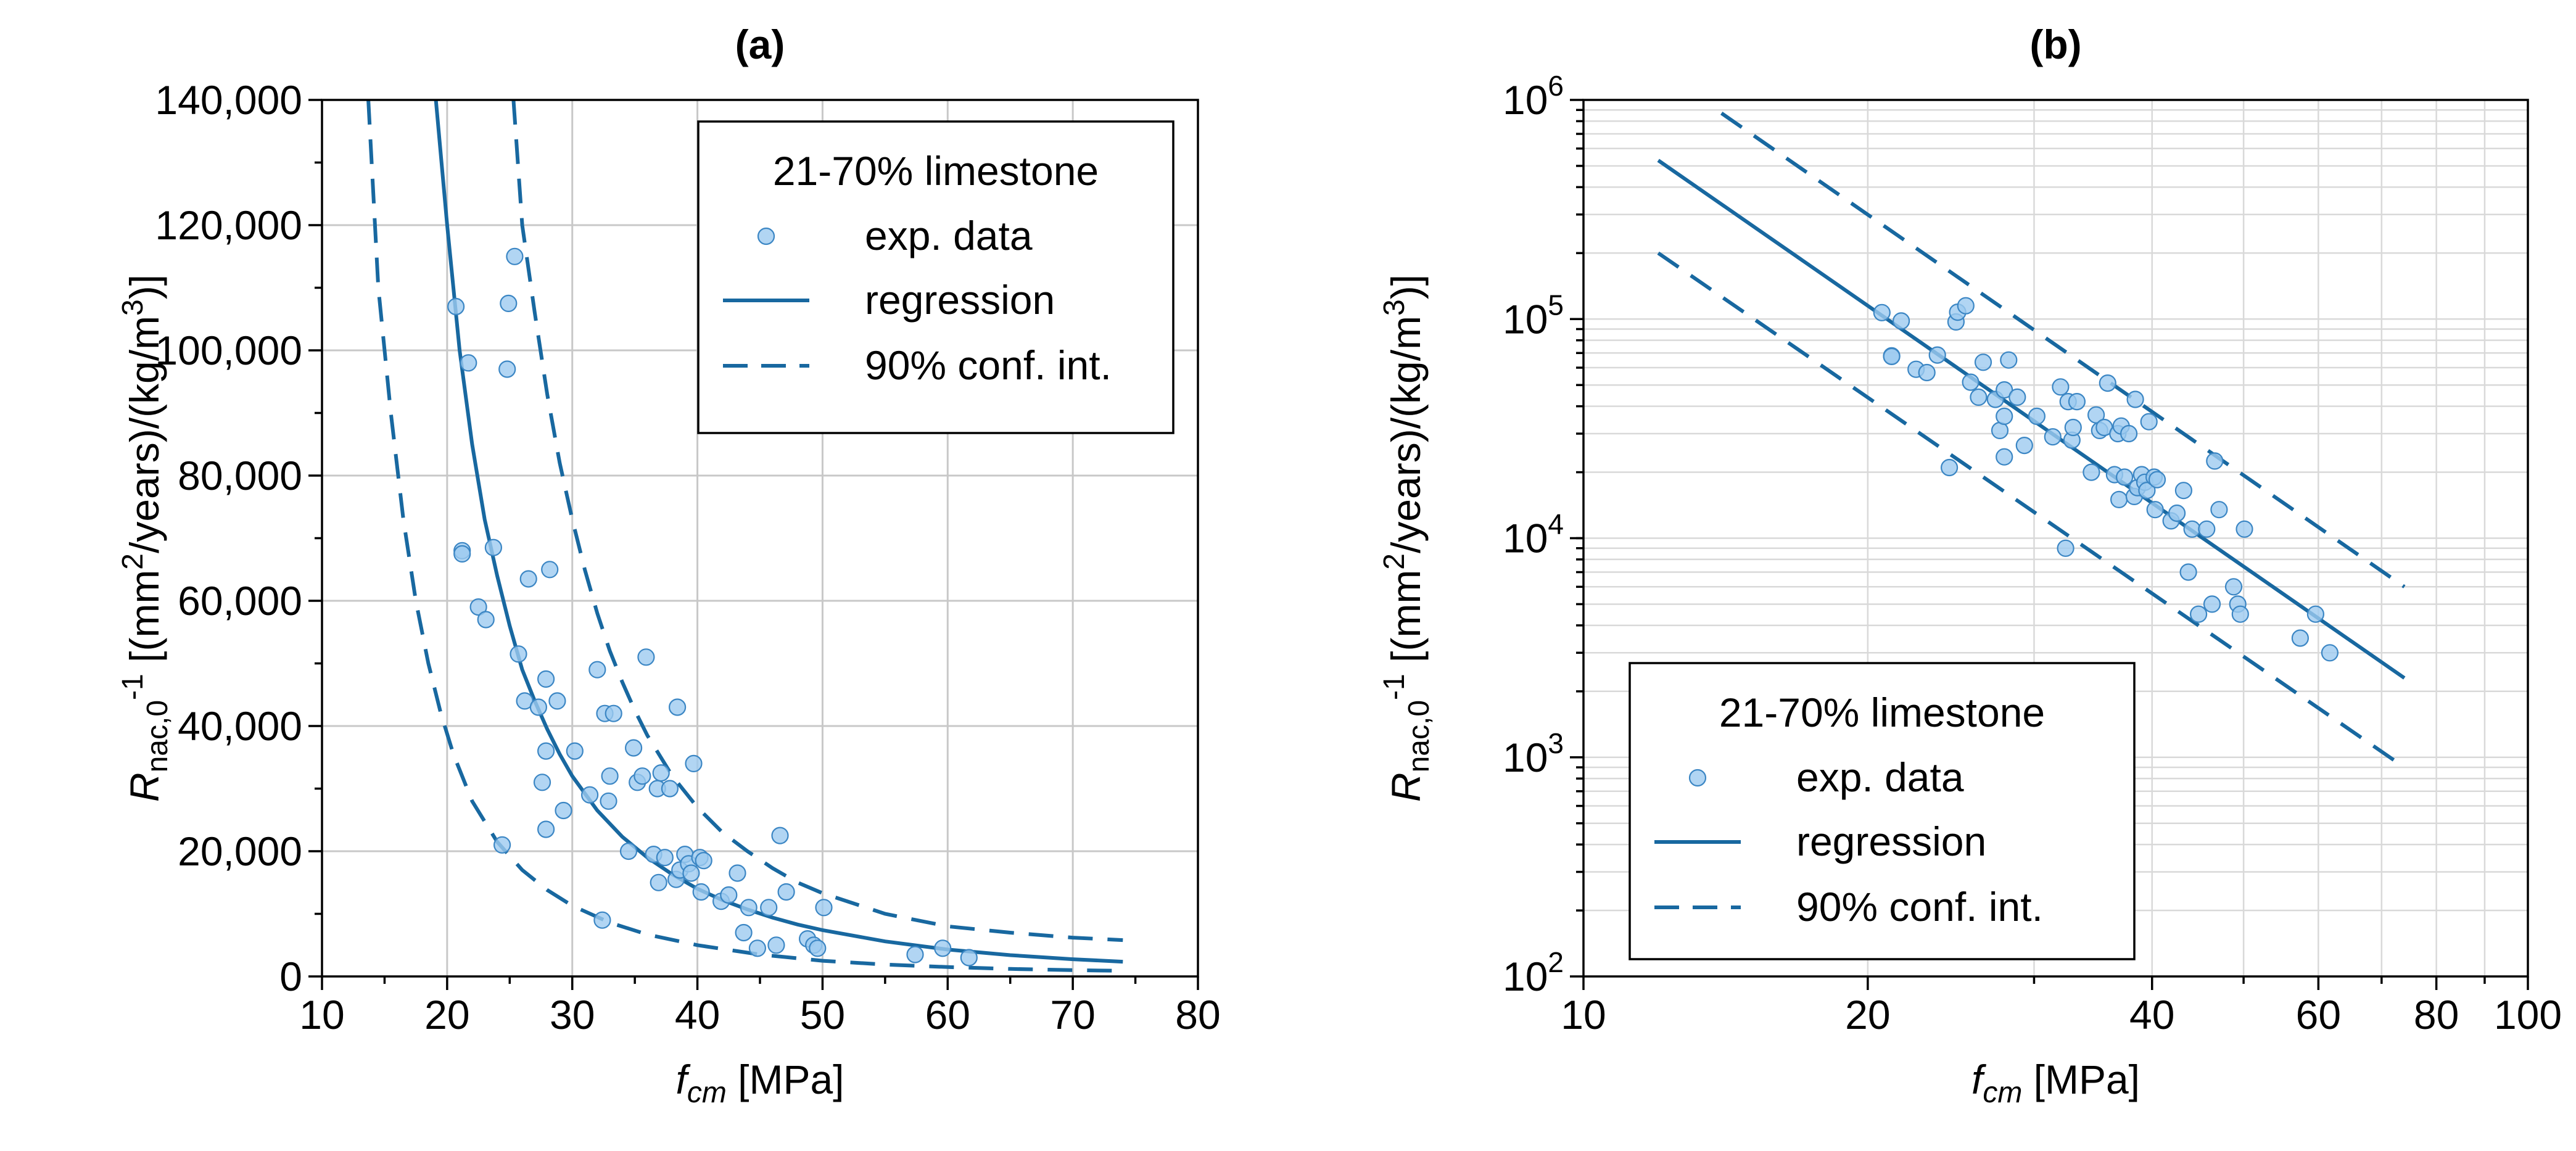  Describe the element at coordinates (2055, 44) in the screenshot. I see `panel-b-title: (b)` at that location.